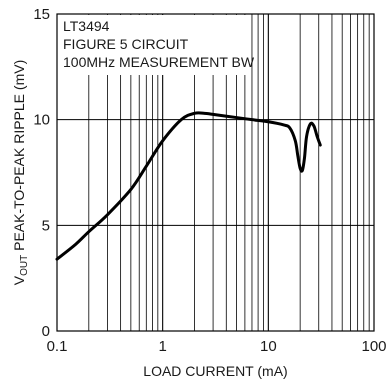 The height and width of the screenshot is (381, 386). I want to click on y-axis-title-suffix: PEAK-TO-PEAK RIPPLE (mV), so click(19, 157).